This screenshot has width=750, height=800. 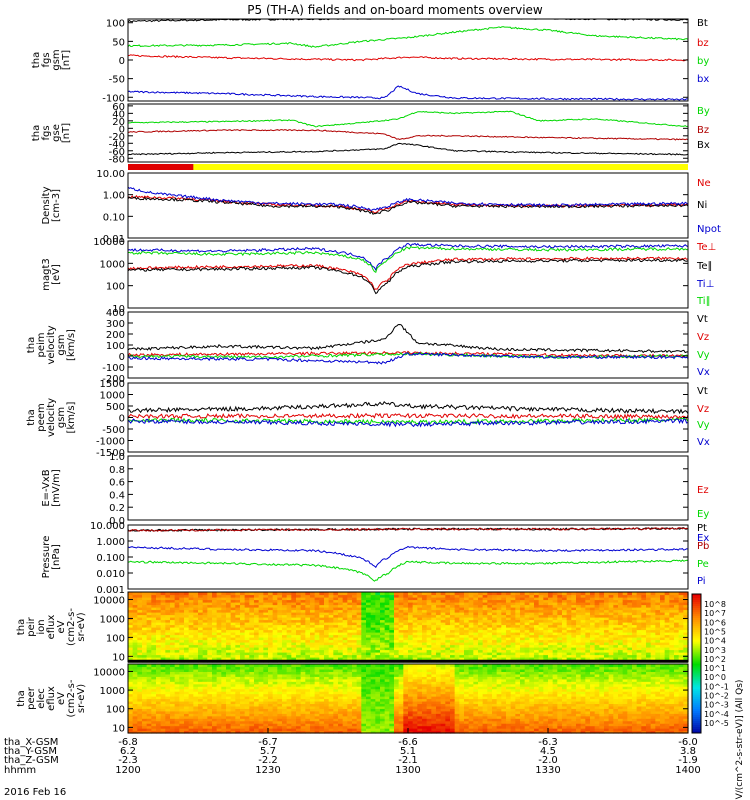 I want to click on legend-Vx: Vx, so click(x=703, y=442).